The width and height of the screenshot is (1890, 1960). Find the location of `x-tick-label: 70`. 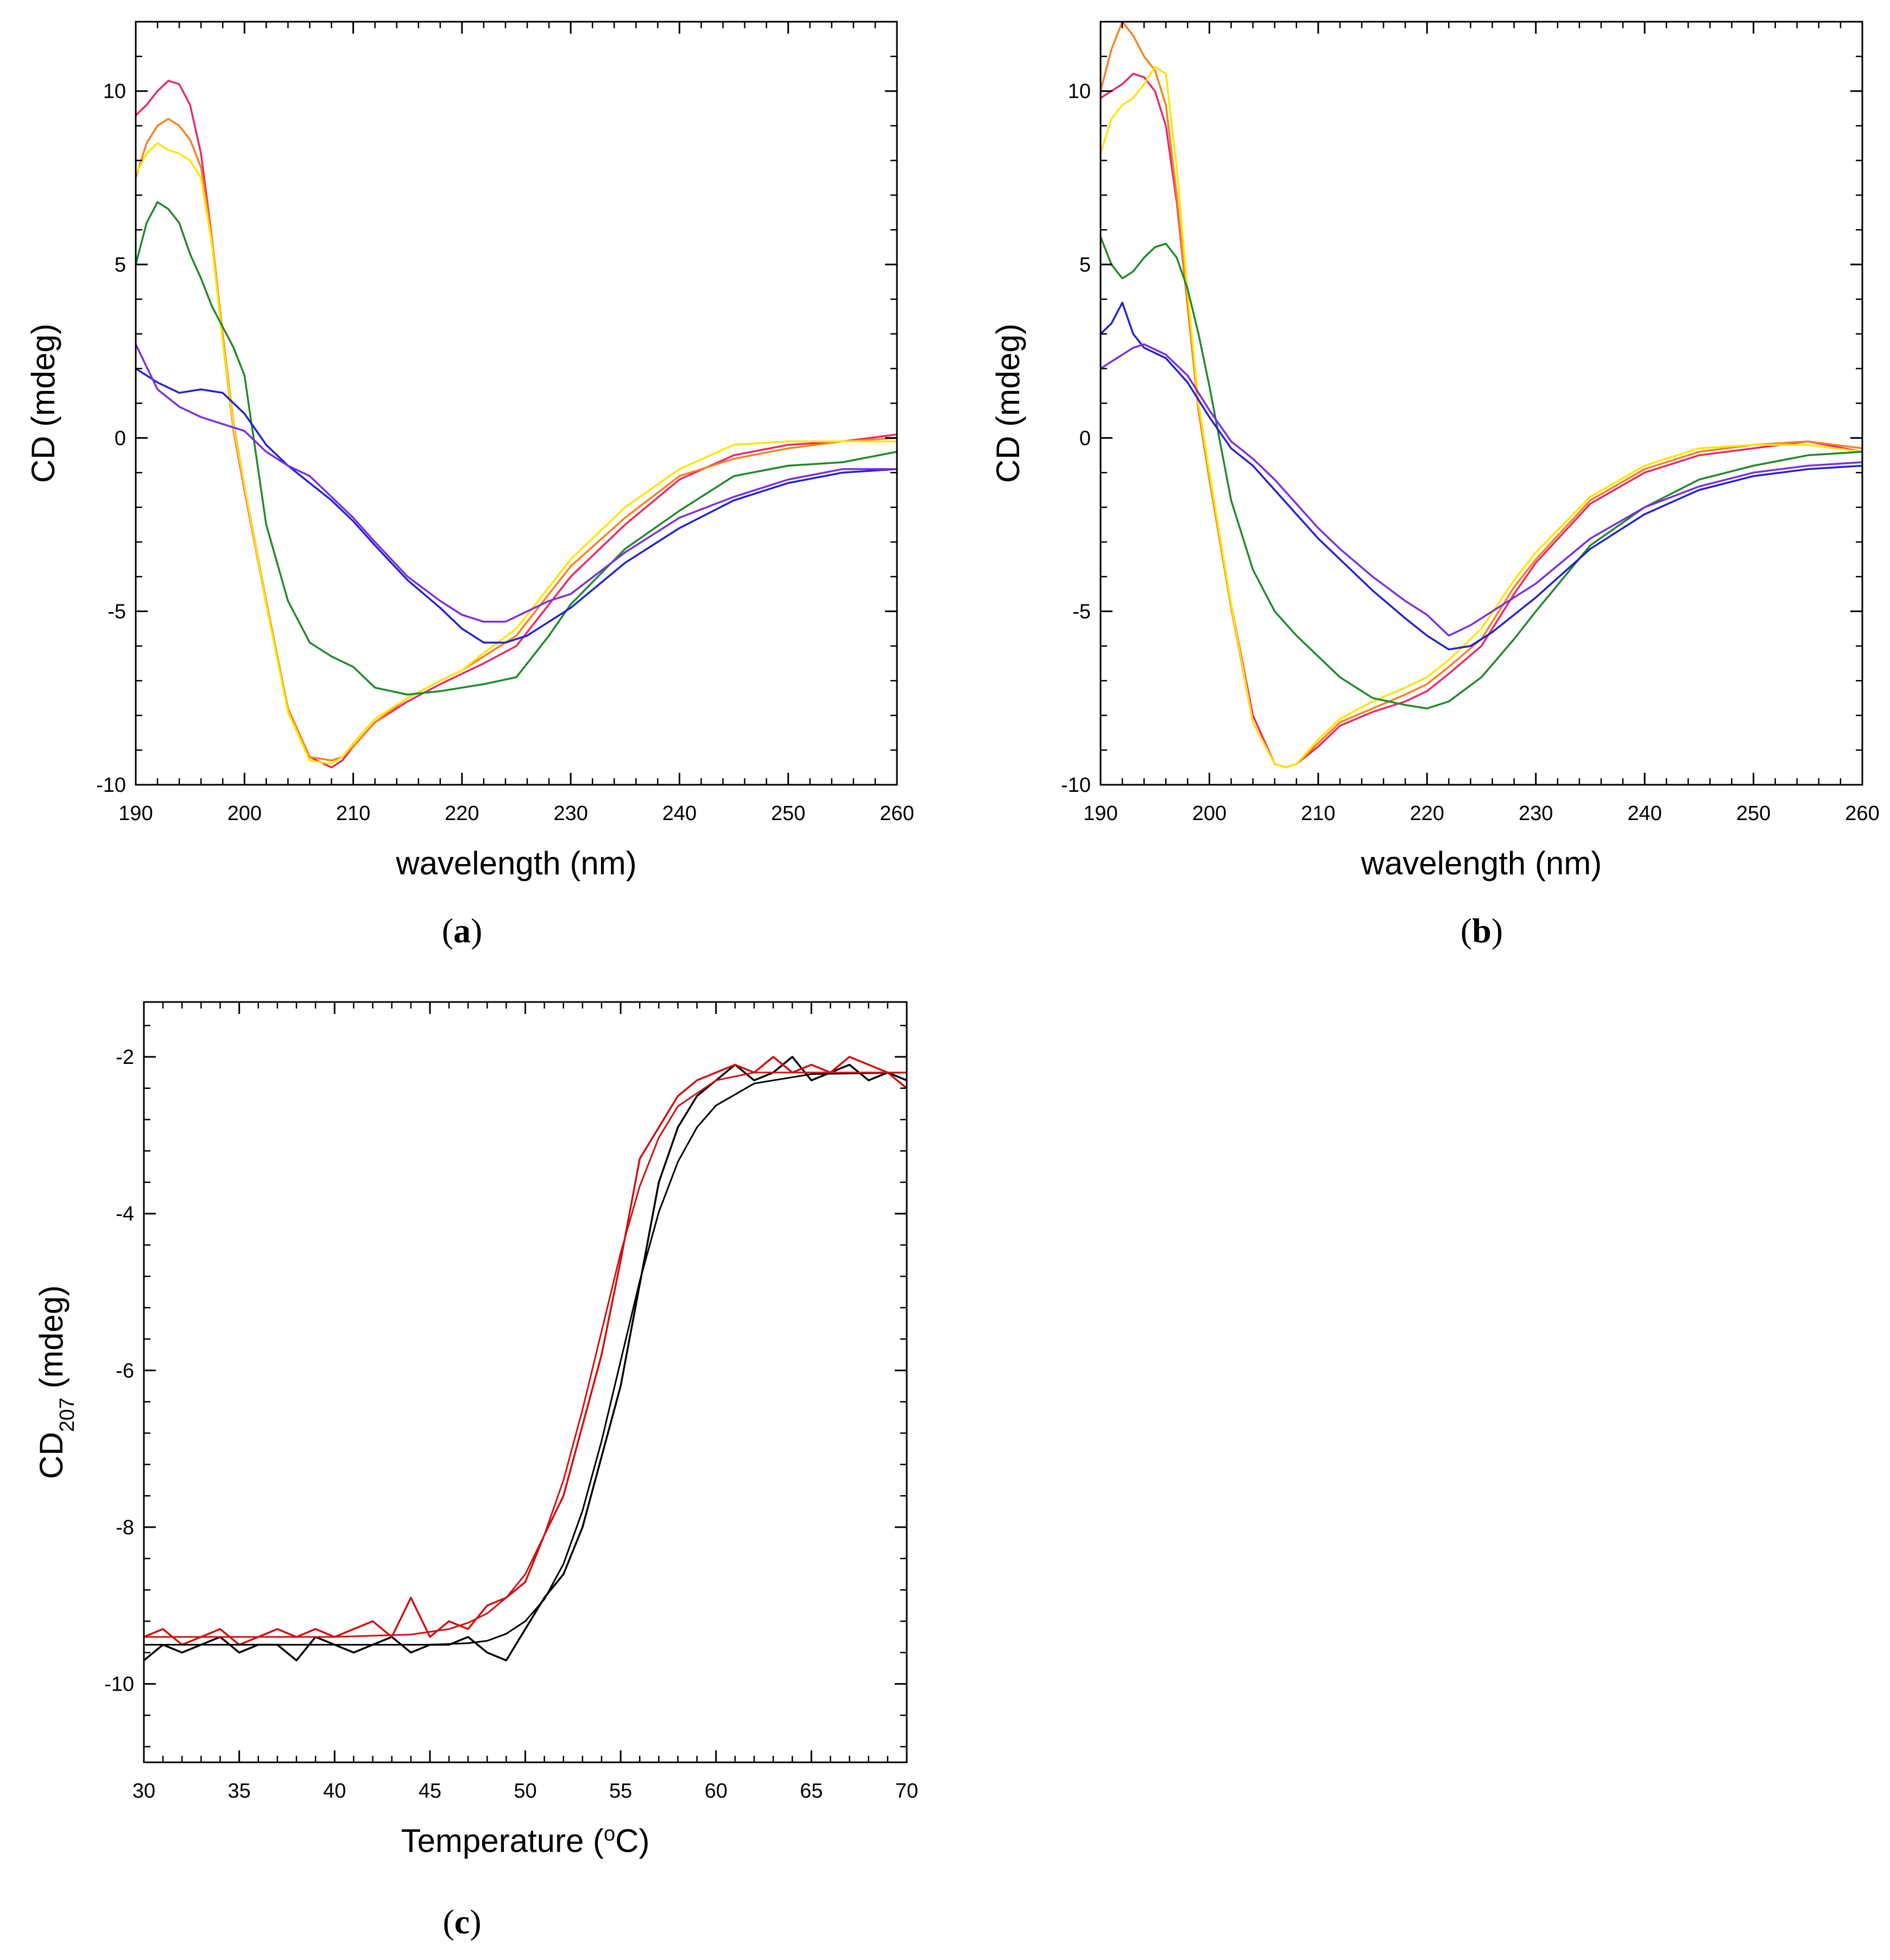

x-tick-label: 70 is located at coordinates (906, 1791).